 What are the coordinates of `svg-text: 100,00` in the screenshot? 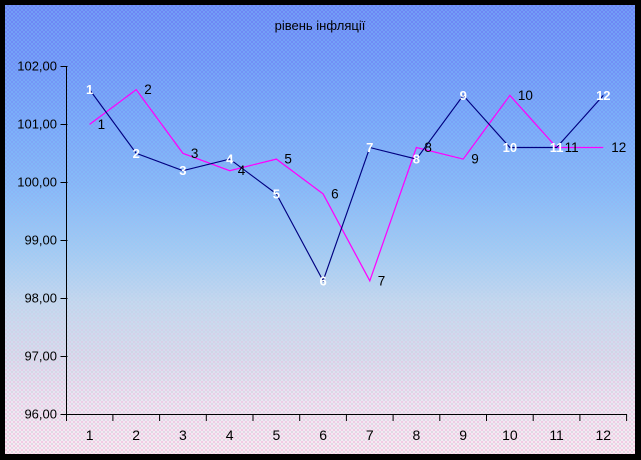 It's located at (37, 182).